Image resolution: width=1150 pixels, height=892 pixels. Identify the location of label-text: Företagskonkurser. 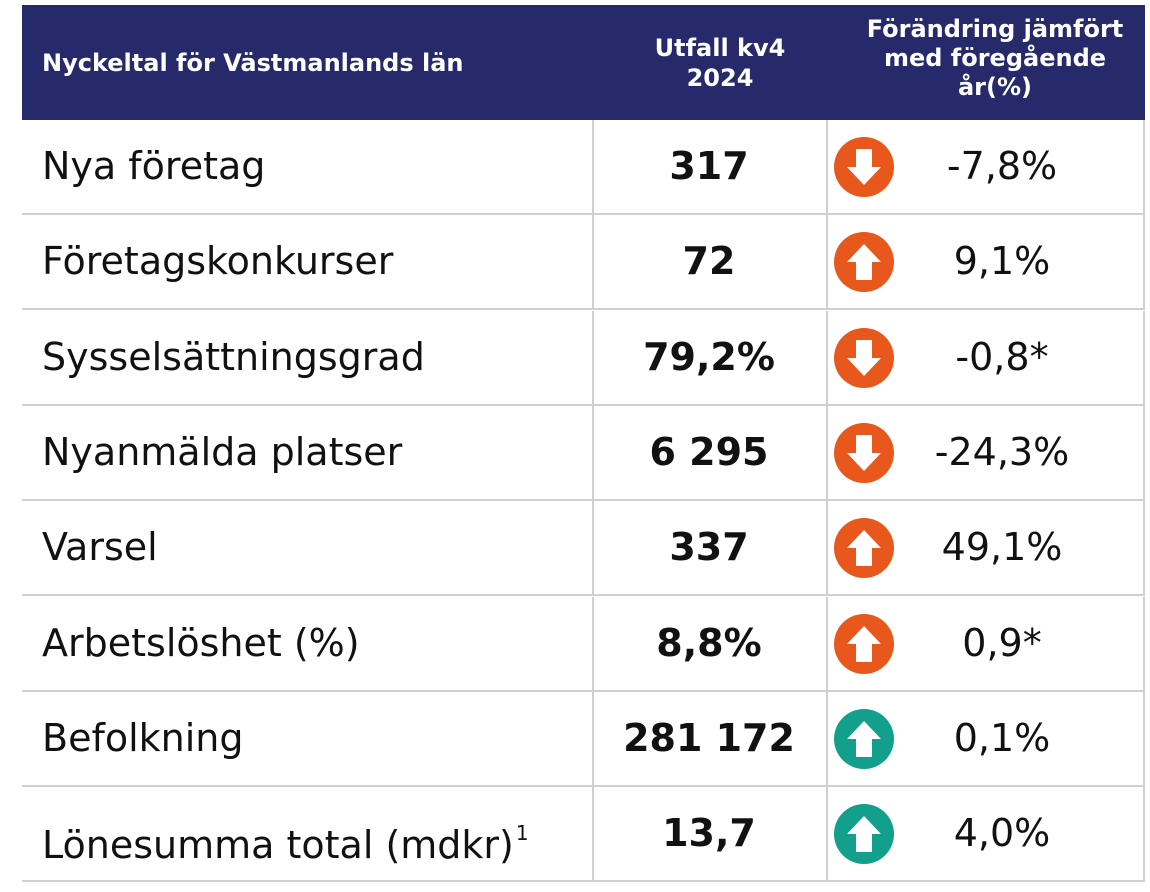
(218, 261).